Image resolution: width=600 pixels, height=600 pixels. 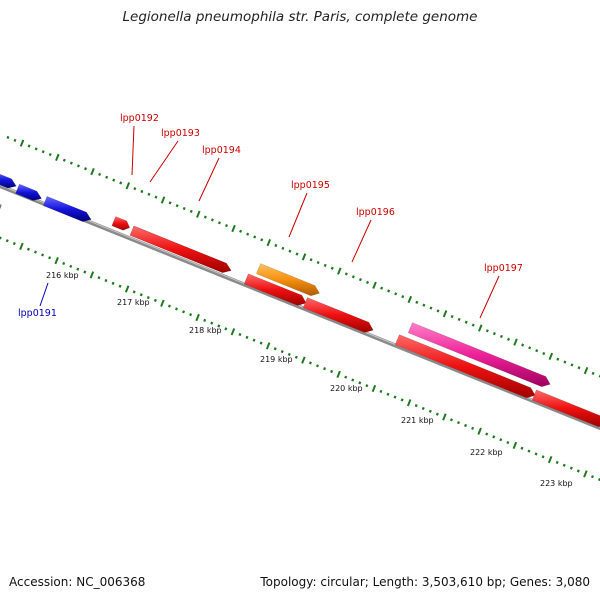 What do you see at coordinates (346, 388) in the screenshot?
I see `tick-label: 220 kbp` at bounding box center [346, 388].